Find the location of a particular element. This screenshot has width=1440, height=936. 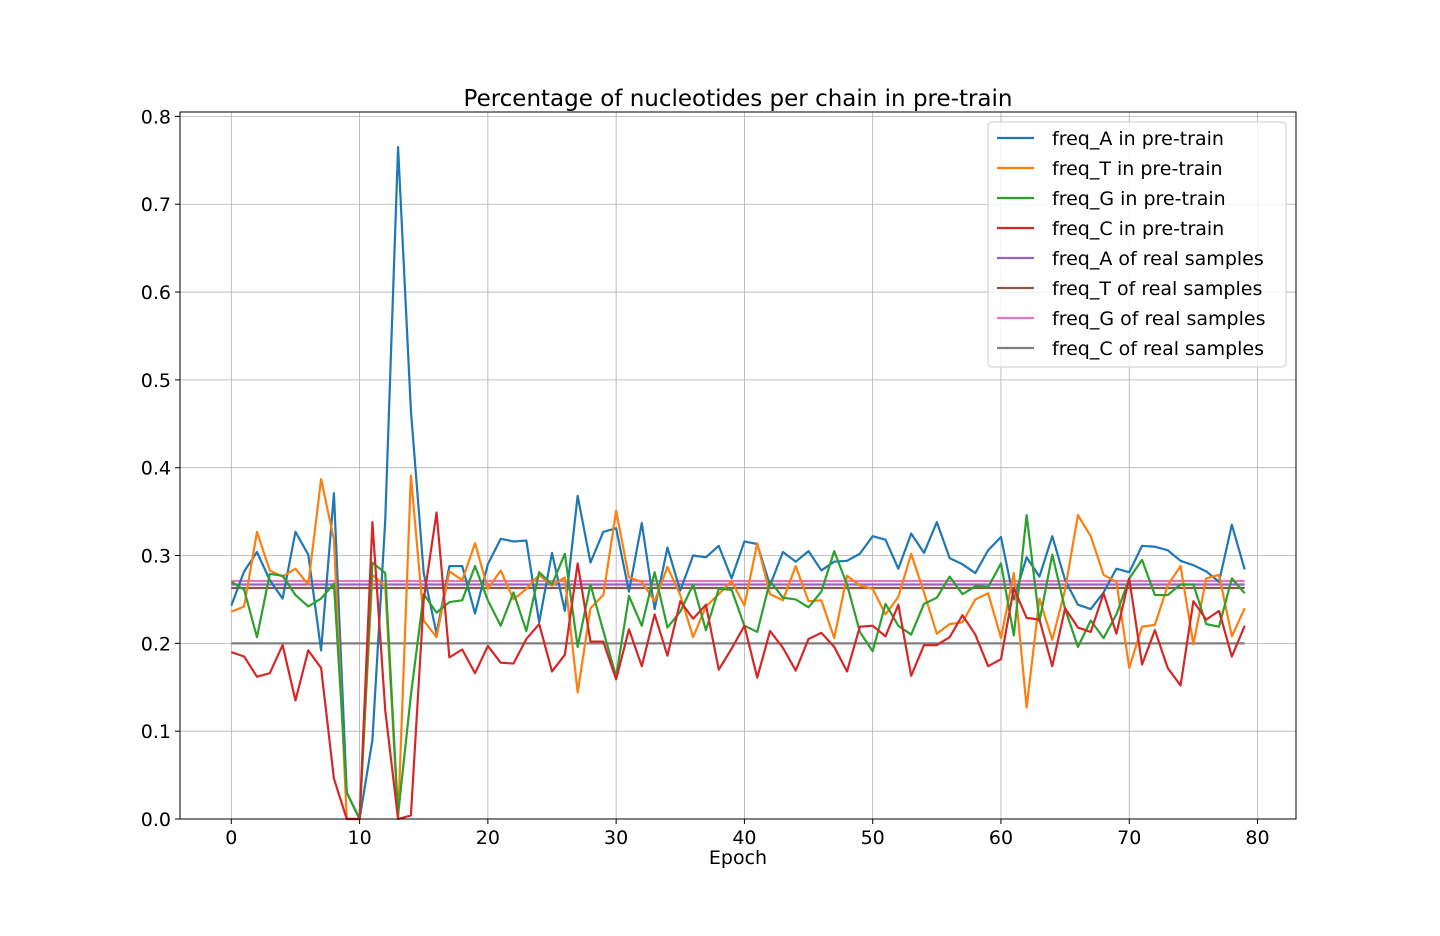

x-tick-label: 50 is located at coordinates (873, 838).